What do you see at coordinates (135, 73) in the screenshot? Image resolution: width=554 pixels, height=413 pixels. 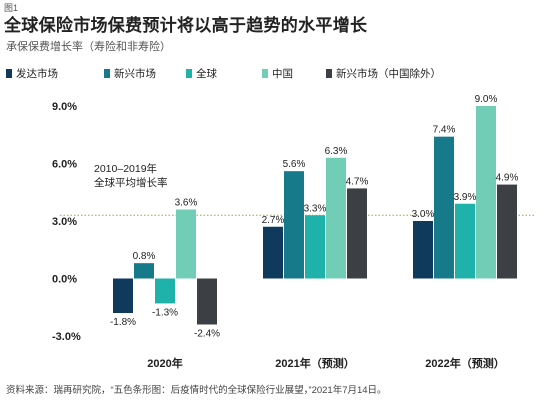 I see `legend-label-emerging: 新兴市场` at bounding box center [135, 73].